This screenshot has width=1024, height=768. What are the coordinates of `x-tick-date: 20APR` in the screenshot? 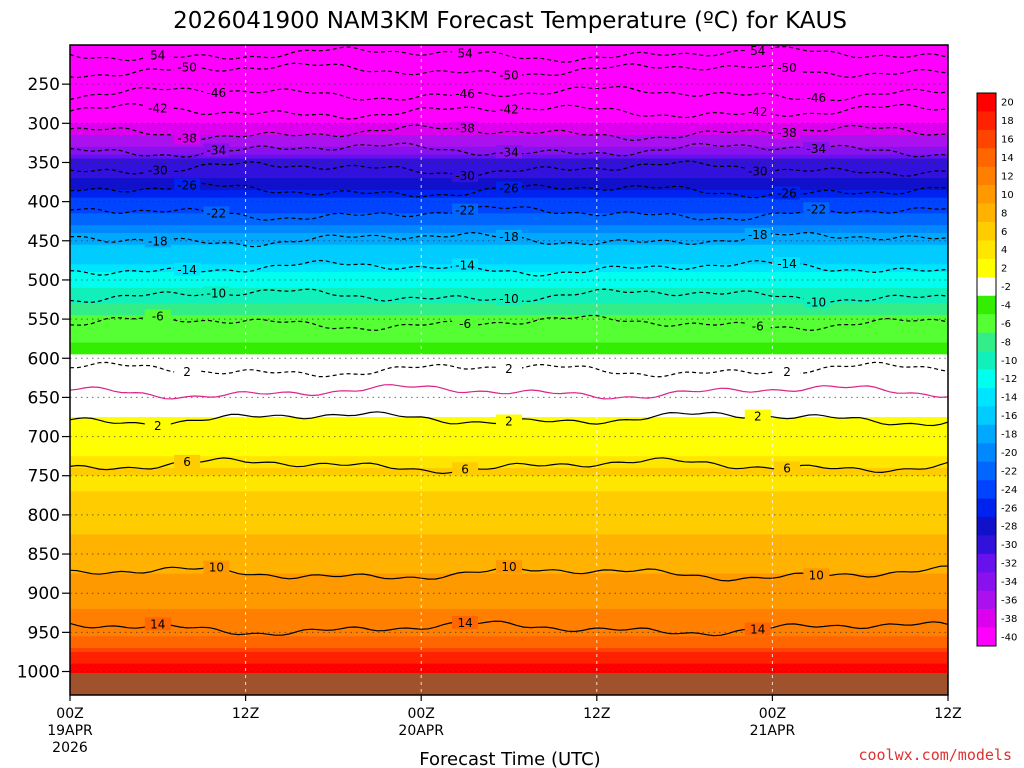 It's located at (421, 731).